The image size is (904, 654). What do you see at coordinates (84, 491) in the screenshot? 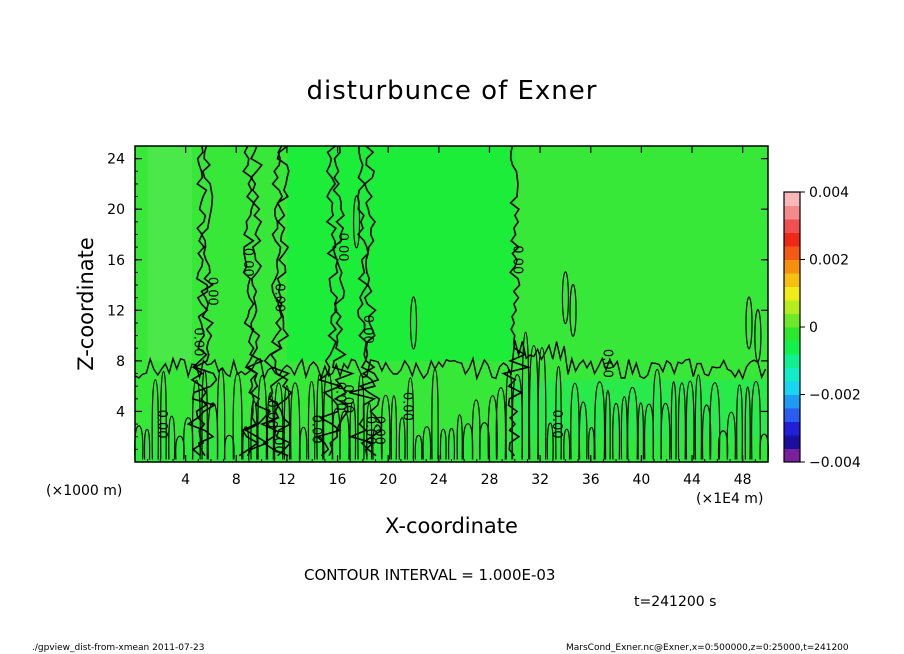
I see `y-units-label: (×1000 m)` at bounding box center [84, 491].